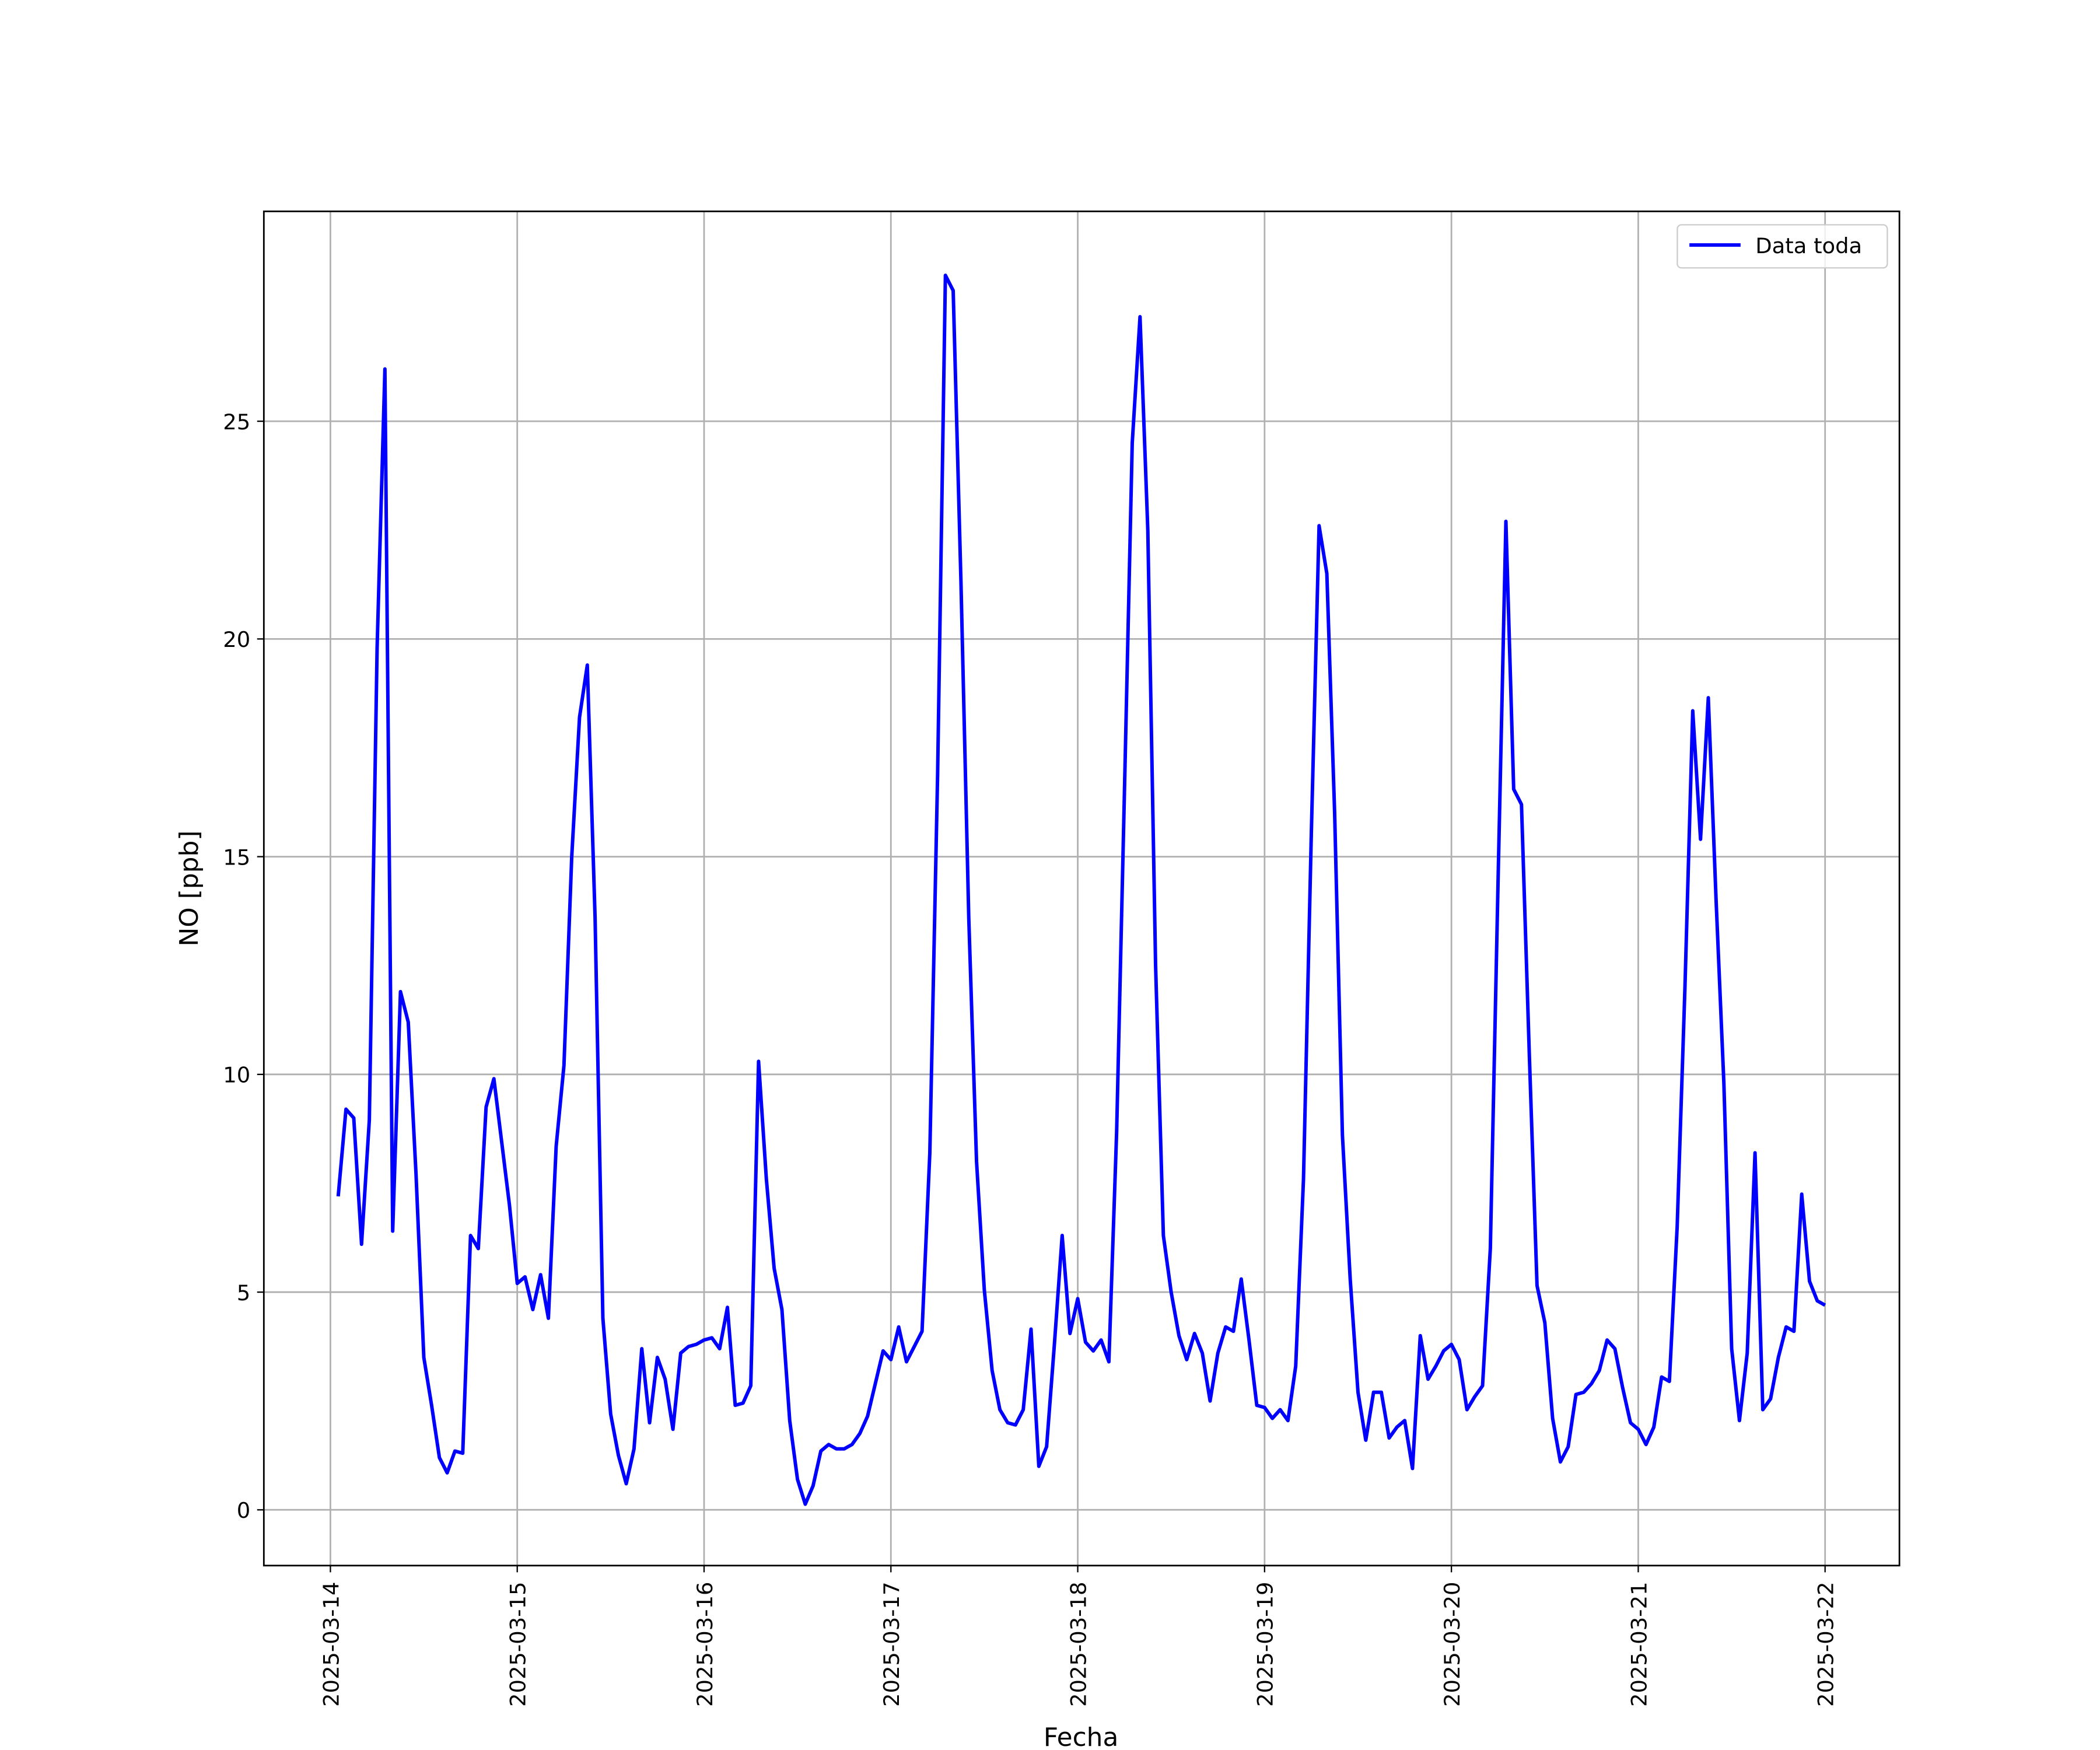  I want to click on x-tick-label: 2025-03-22, so click(1826, 1644).